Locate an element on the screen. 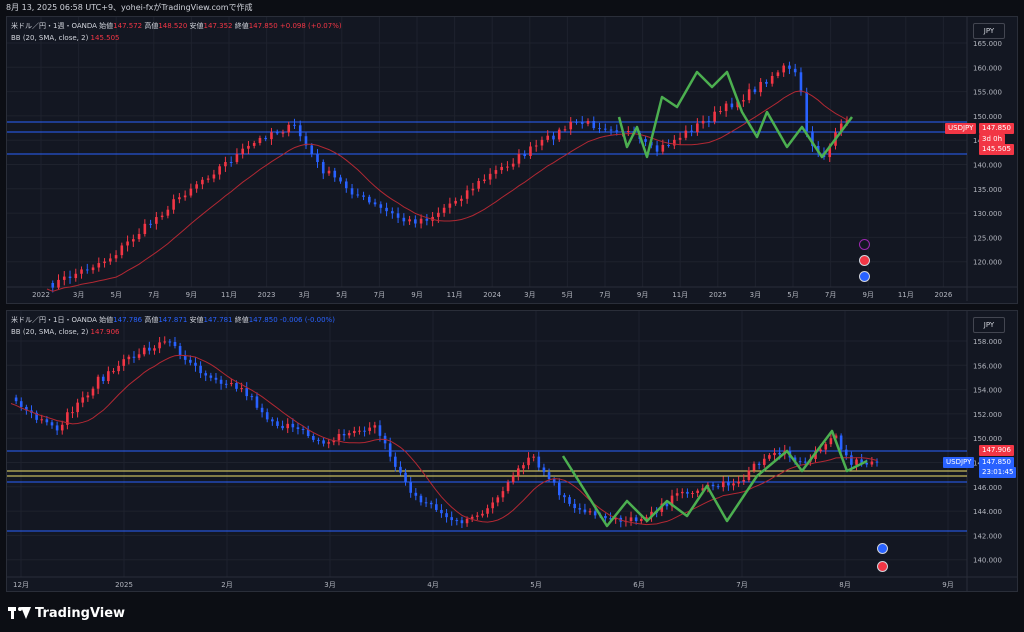  tradingview-logo-icon is located at coordinates (19, 613).